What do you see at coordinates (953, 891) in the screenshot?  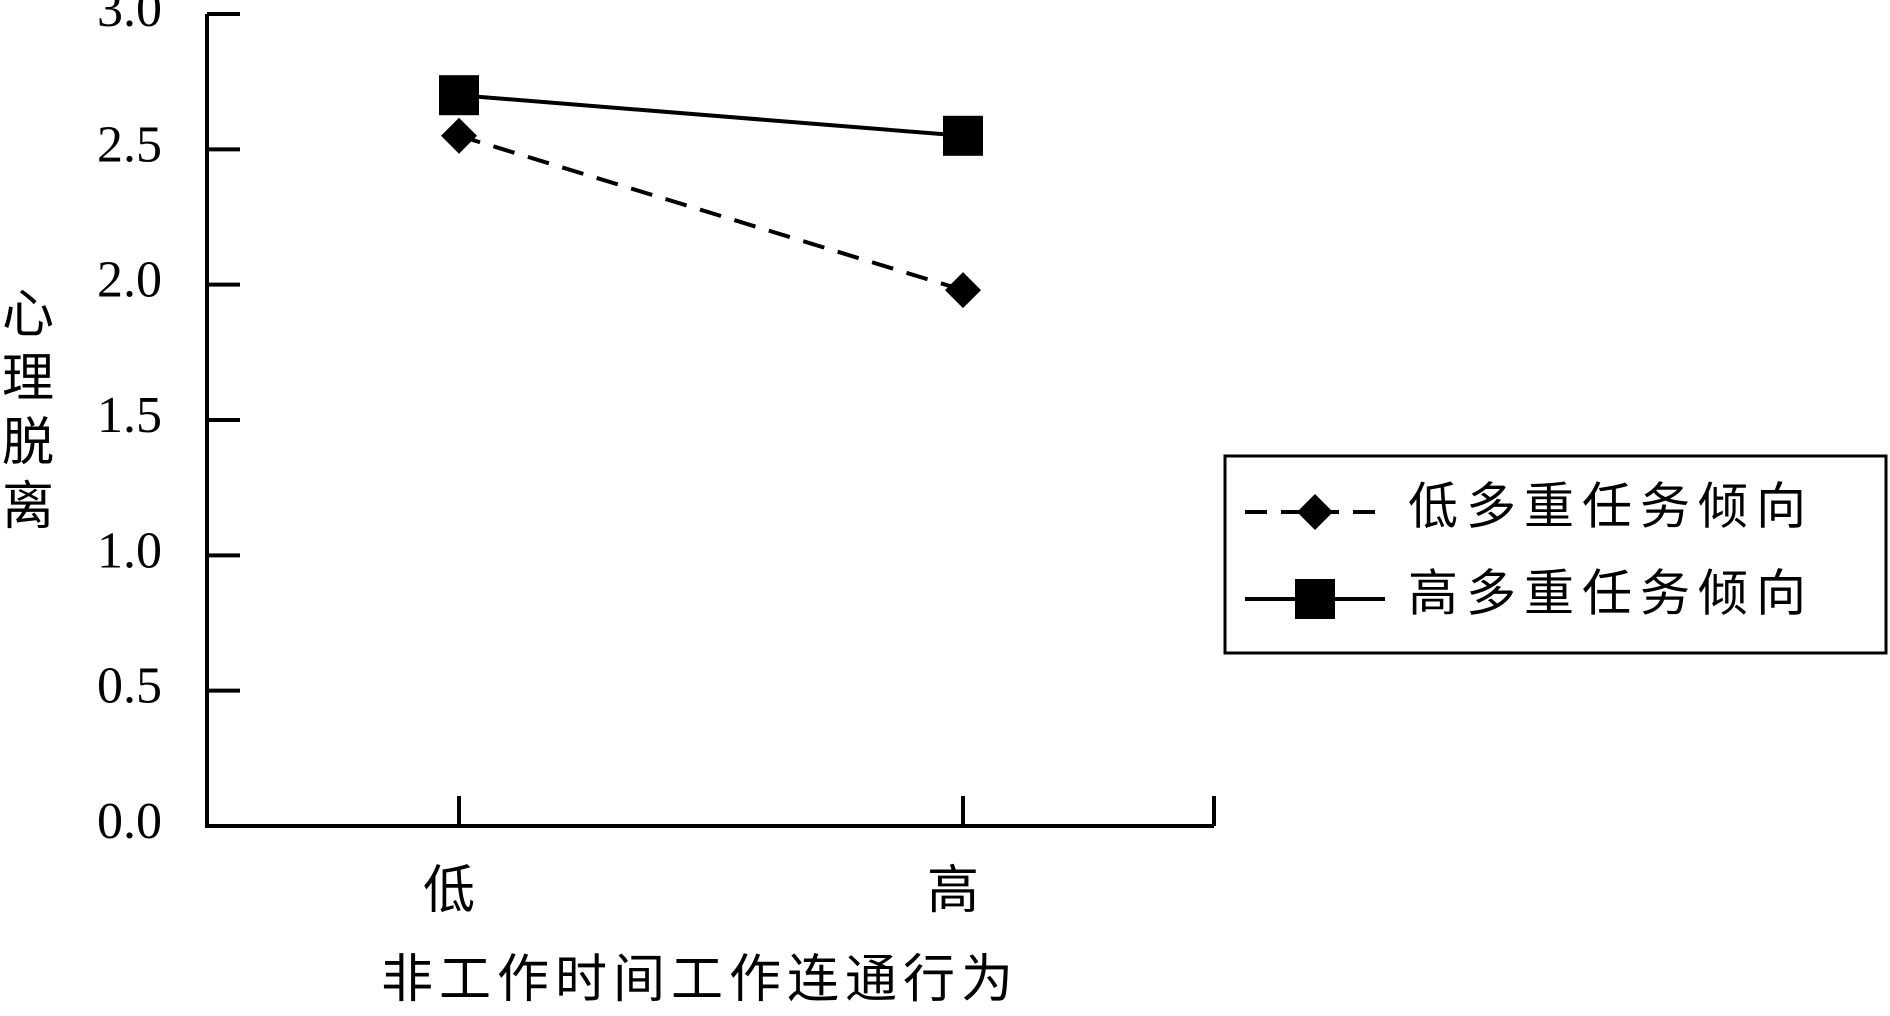 I see `x-tick-label: 高` at bounding box center [953, 891].